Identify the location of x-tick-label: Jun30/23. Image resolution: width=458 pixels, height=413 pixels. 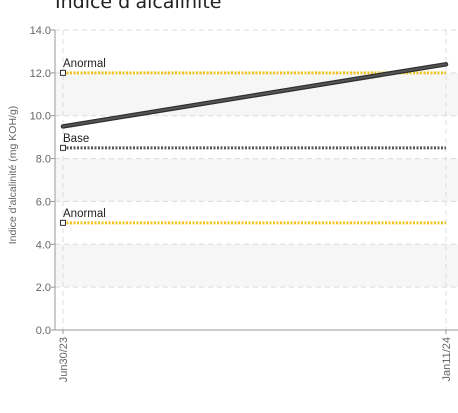
(64, 359).